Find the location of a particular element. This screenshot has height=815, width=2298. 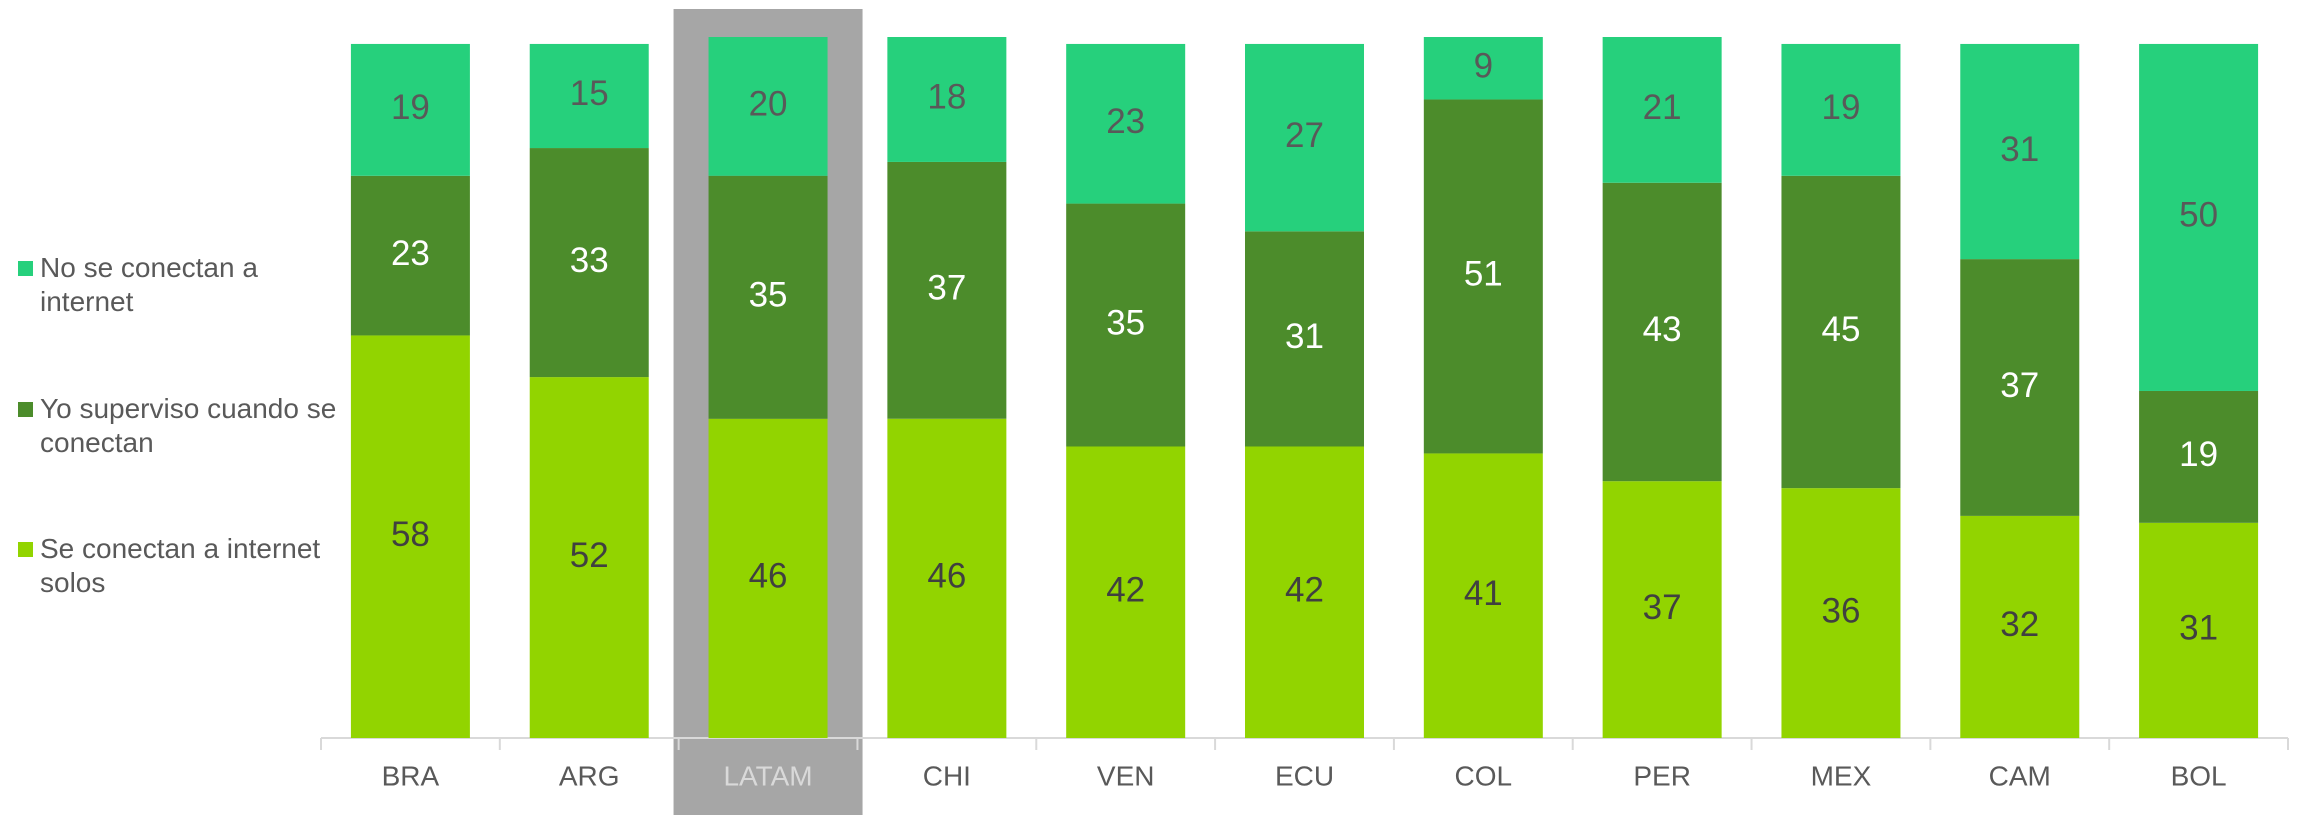

legend-label: Se conectan a internet solos is located at coordinates (180, 565).